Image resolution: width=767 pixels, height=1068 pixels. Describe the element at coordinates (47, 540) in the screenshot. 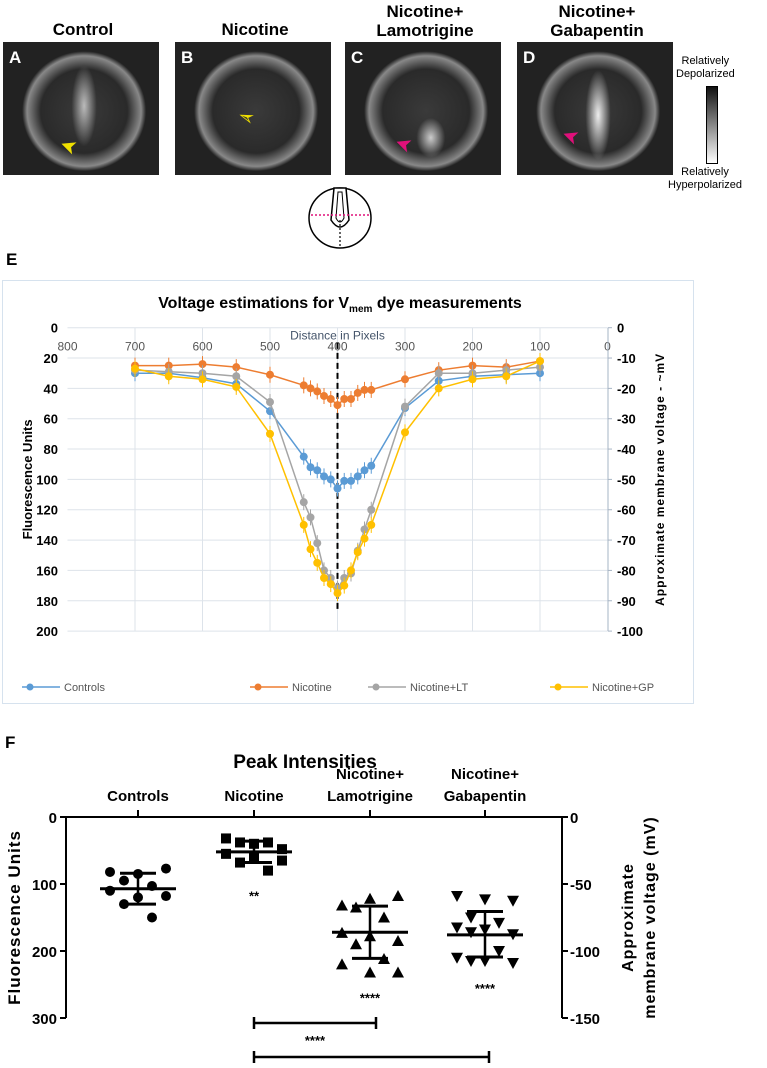

I see `y-tick-label: 140` at that location.